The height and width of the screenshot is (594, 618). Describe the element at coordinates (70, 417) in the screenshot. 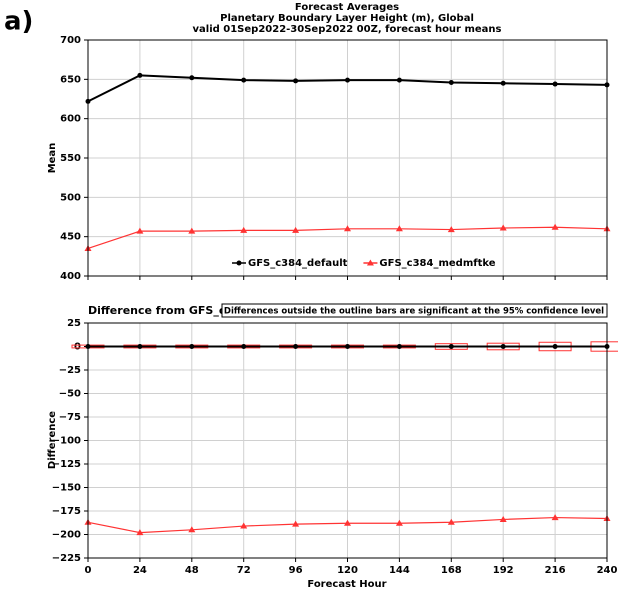

I see `y-tick-label: −75` at that location.